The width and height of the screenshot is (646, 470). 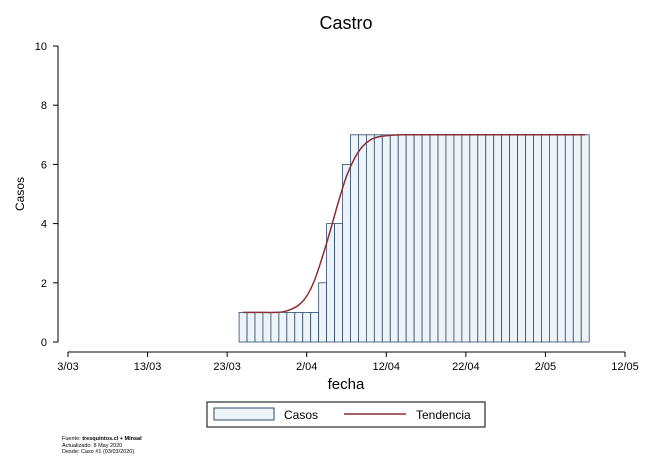 What do you see at coordinates (44, 106) in the screenshot?
I see `y-tick-label: 8` at bounding box center [44, 106].